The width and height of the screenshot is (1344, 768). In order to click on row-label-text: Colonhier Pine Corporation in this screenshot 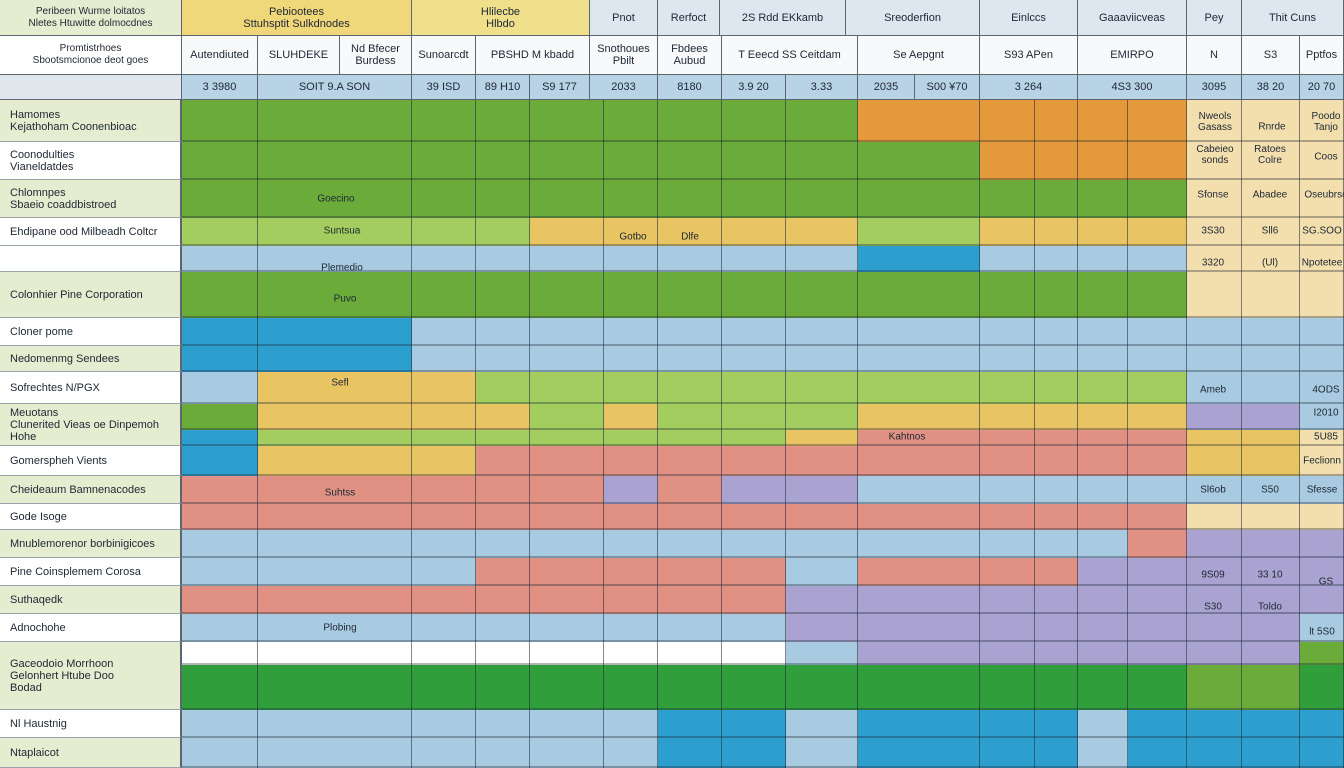, I will do `click(76, 294)`.